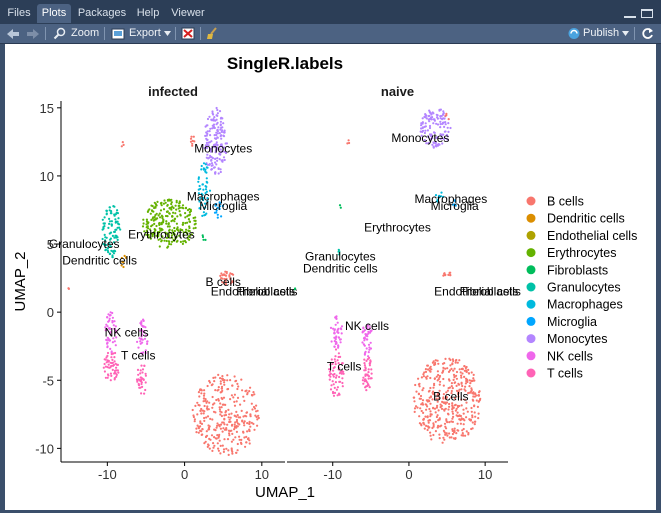 The height and width of the screenshot is (513, 661). Describe the element at coordinates (212, 33) in the screenshot. I see `broom-icon` at that location.